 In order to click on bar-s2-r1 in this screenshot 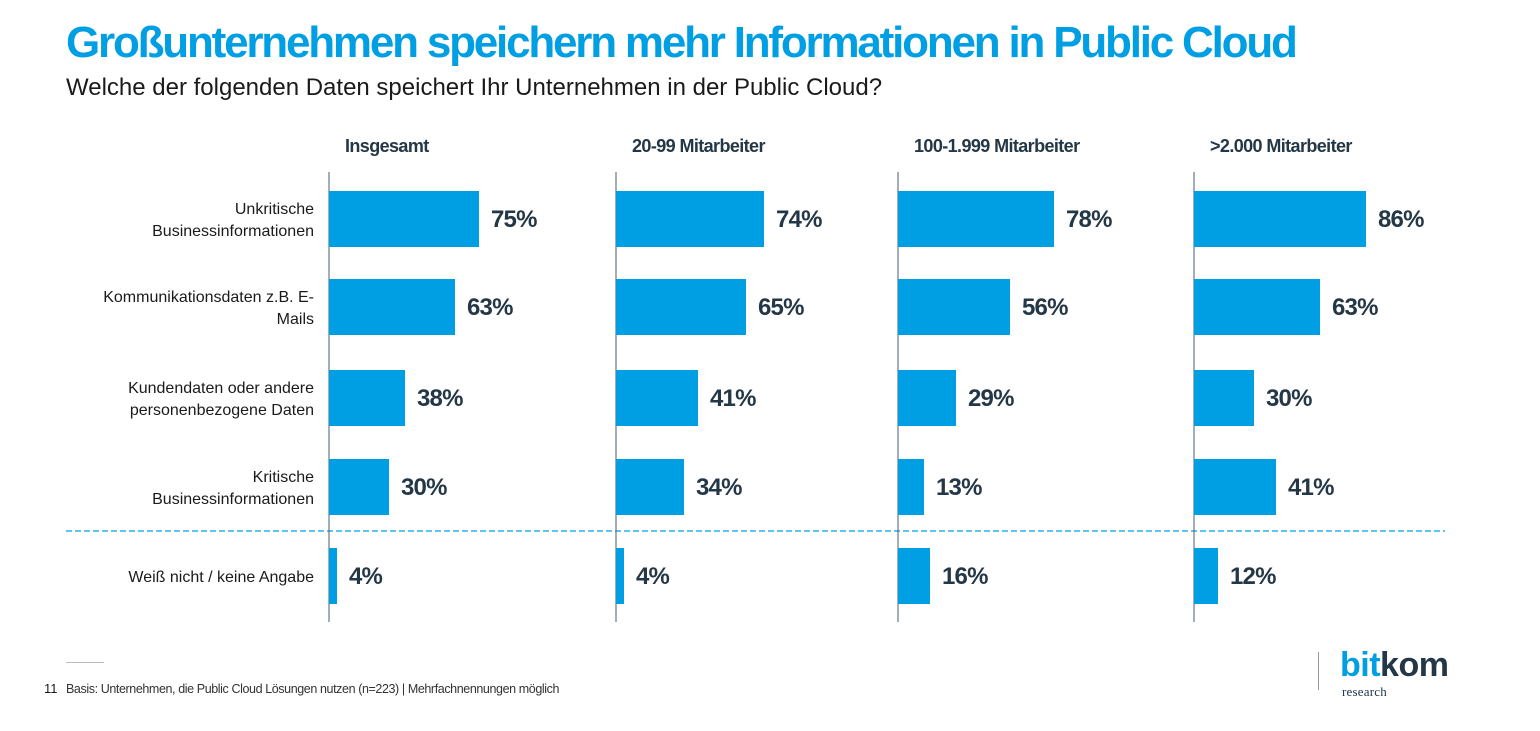, I will do `click(690, 219)`.